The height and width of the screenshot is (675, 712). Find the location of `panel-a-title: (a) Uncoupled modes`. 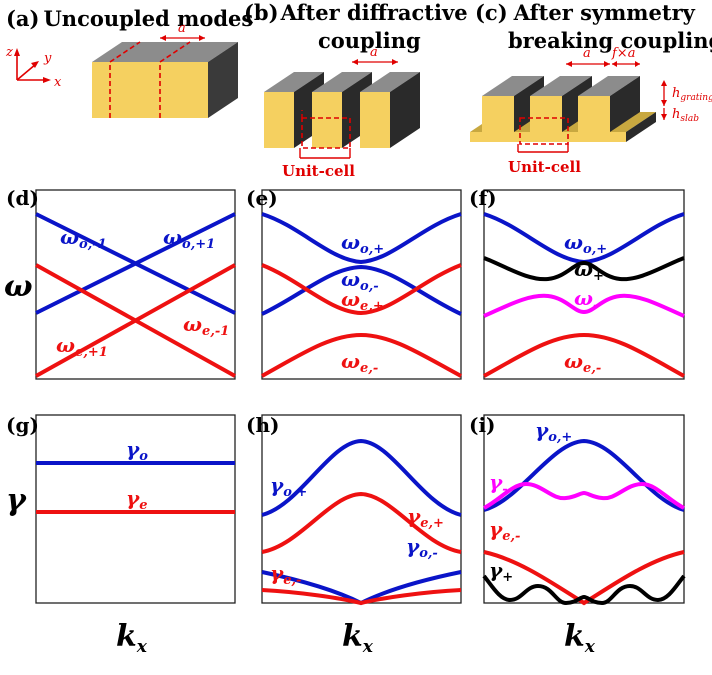

panel-a-title: (a) Uncoupled modes is located at coordinates (129, 18).